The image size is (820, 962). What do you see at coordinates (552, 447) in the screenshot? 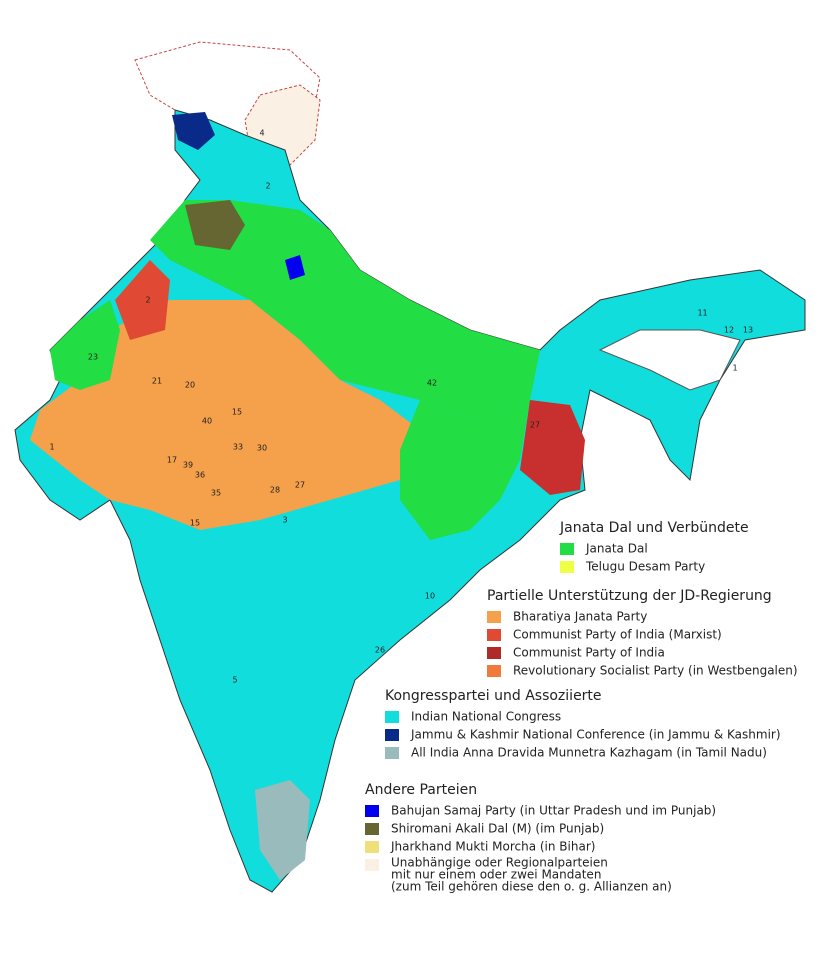
I see `cpim-bengal` at bounding box center [552, 447].